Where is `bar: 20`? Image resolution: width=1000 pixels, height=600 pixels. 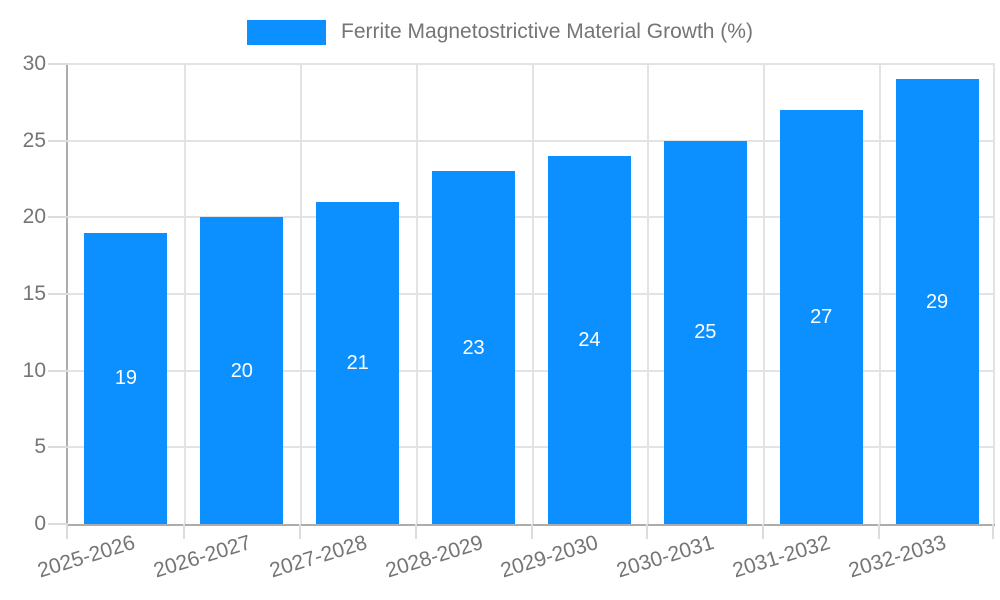
bar: 20 is located at coordinates (242, 370).